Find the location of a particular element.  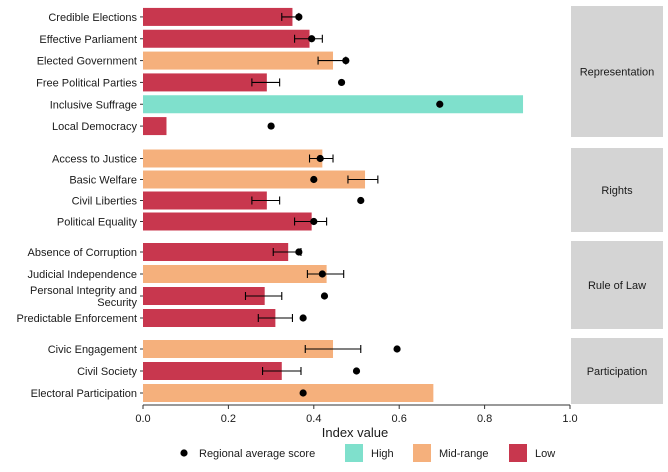

legend: Regional average score High Mid-range Low is located at coordinates (367, 453).